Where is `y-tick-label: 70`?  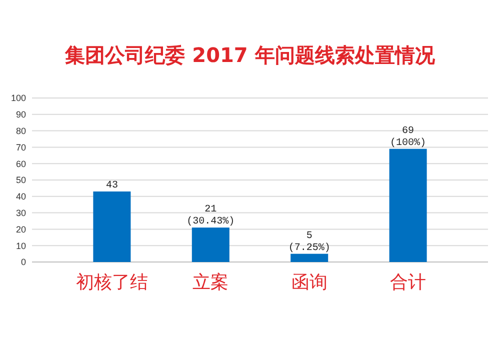 y-tick-label: 70 is located at coordinates (21, 147).